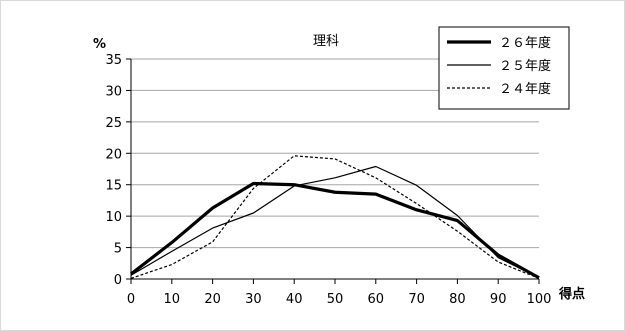 This screenshot has height=331, width=625. Describe the element at coordinates (113, 154) in the screenshot. I see `y-tick-label: 20` at that location.